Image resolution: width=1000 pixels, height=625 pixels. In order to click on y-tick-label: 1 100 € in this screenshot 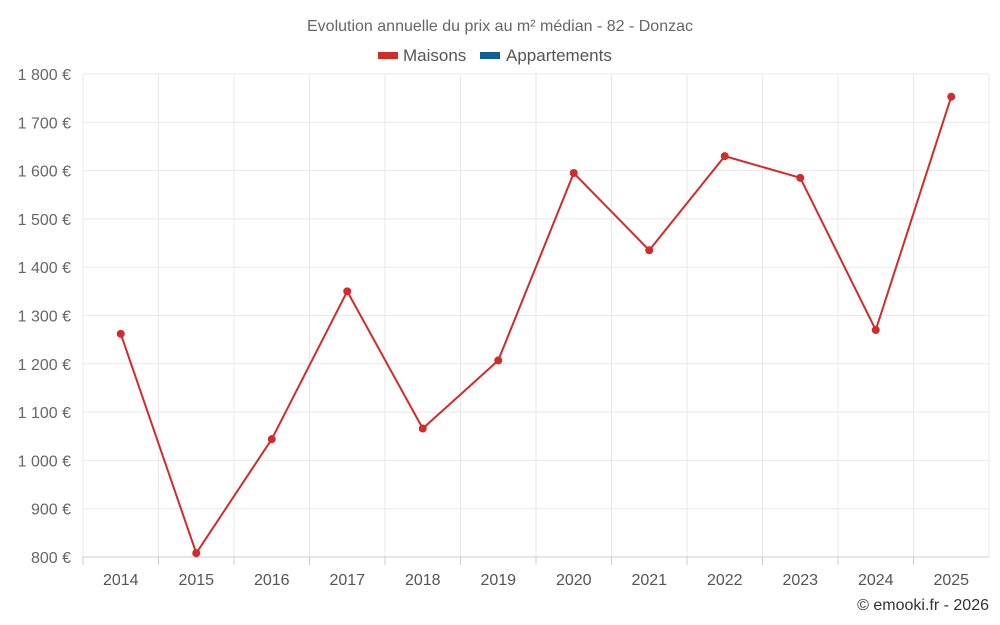, I will do `click(44, 413)`.